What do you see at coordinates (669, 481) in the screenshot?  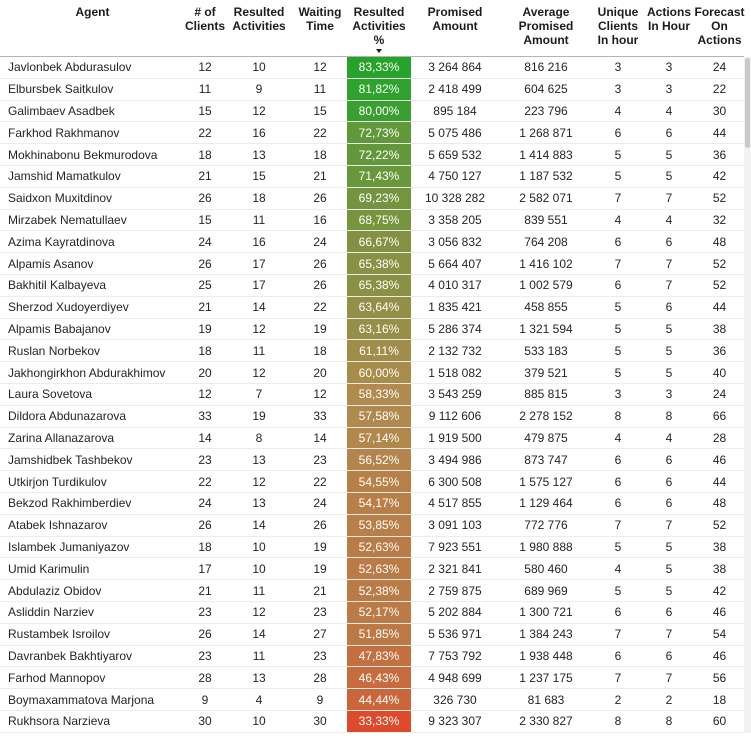 I see `cell-actions_in_hour: 6` at bounding box center [669, 481].